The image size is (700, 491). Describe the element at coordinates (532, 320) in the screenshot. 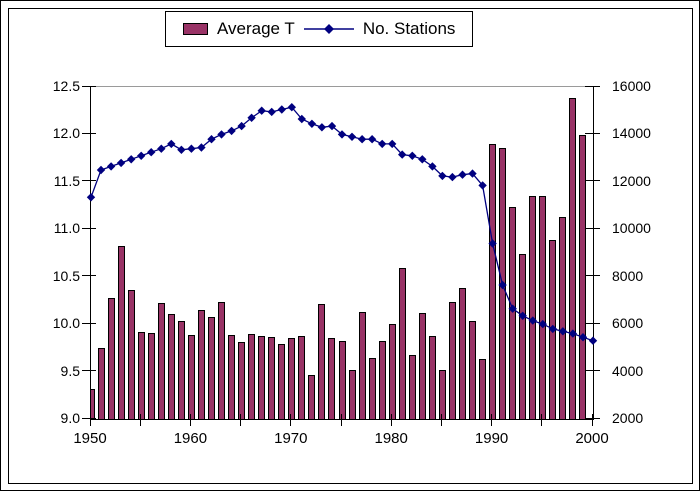

I see `marker-1994` at that location.